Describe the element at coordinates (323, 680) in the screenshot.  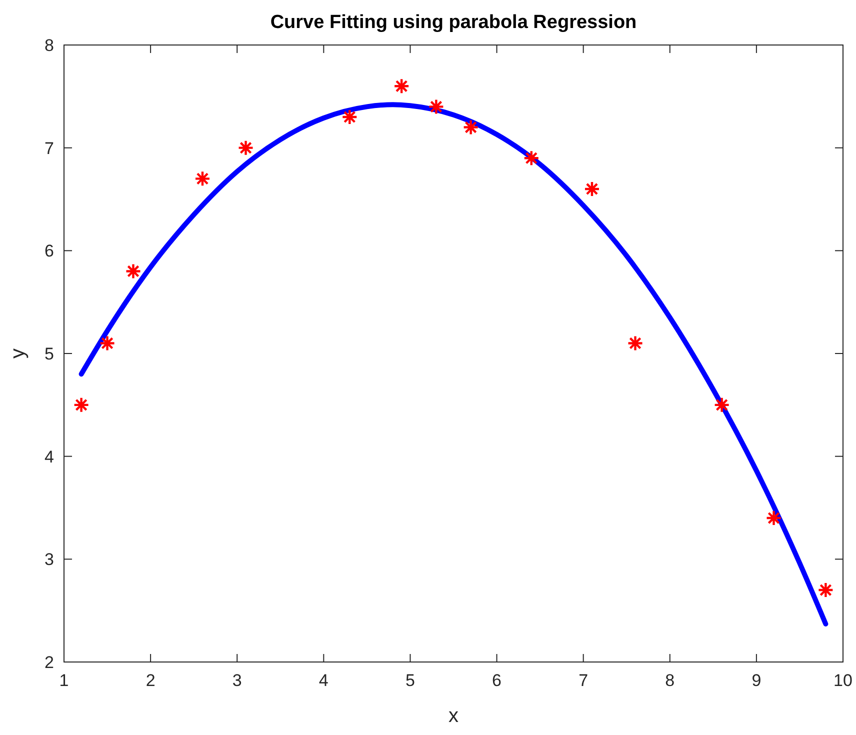
I see `x-tick-label: 4` at that location.